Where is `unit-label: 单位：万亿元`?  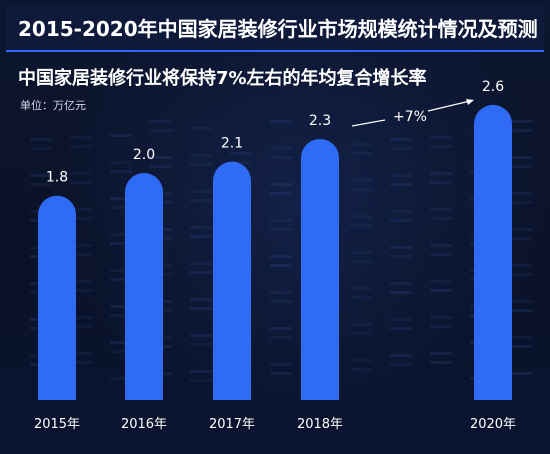 unit-label: 单位：万亿元 is located at coordinates (53, 105).